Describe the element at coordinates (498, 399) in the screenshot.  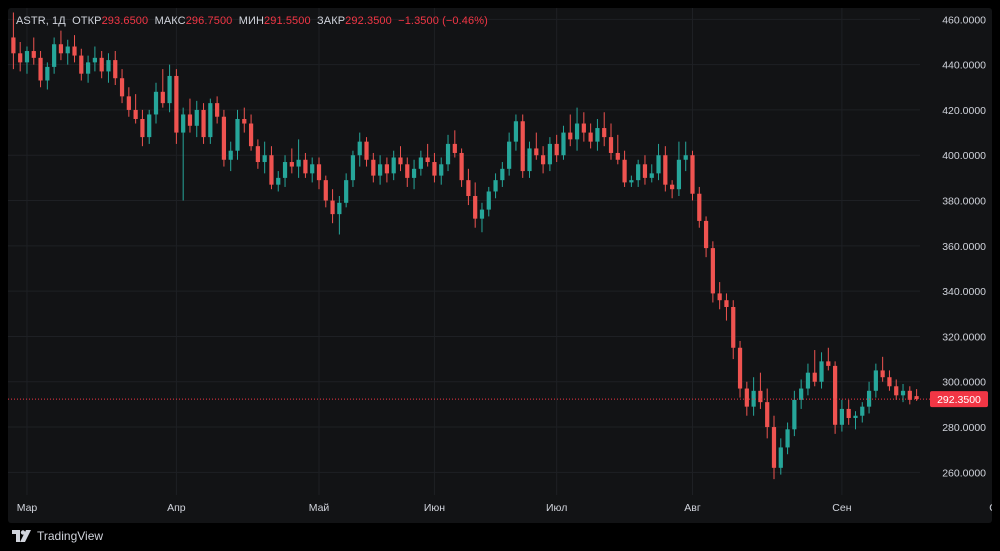
I see `price-line-layer: 292.3500` at that location.